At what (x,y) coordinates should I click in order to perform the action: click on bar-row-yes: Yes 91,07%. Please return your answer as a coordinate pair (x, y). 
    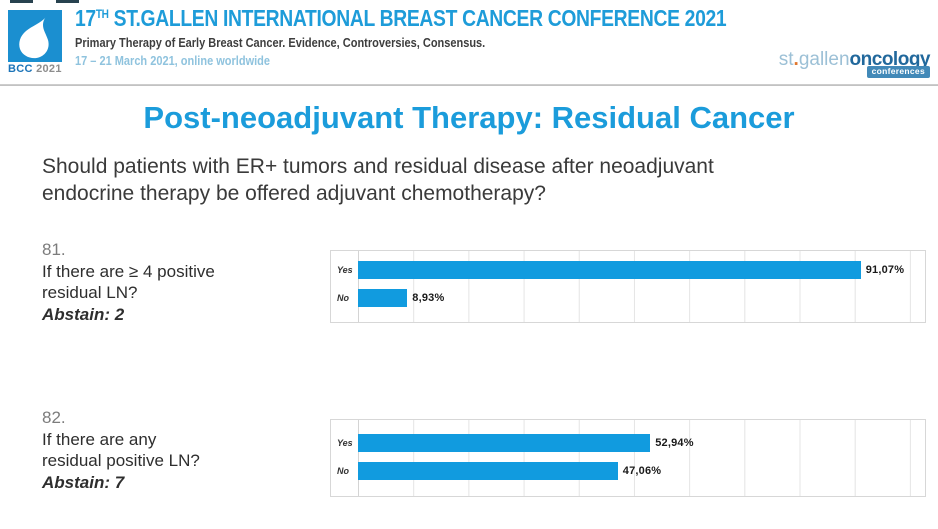
    Looking at the image, I should click on (628, 270).